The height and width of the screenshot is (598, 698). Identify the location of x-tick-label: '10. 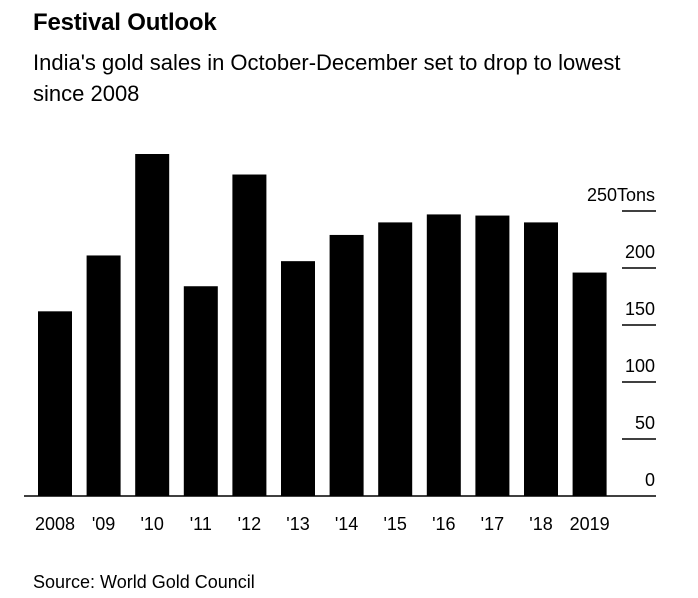
(151, 524).